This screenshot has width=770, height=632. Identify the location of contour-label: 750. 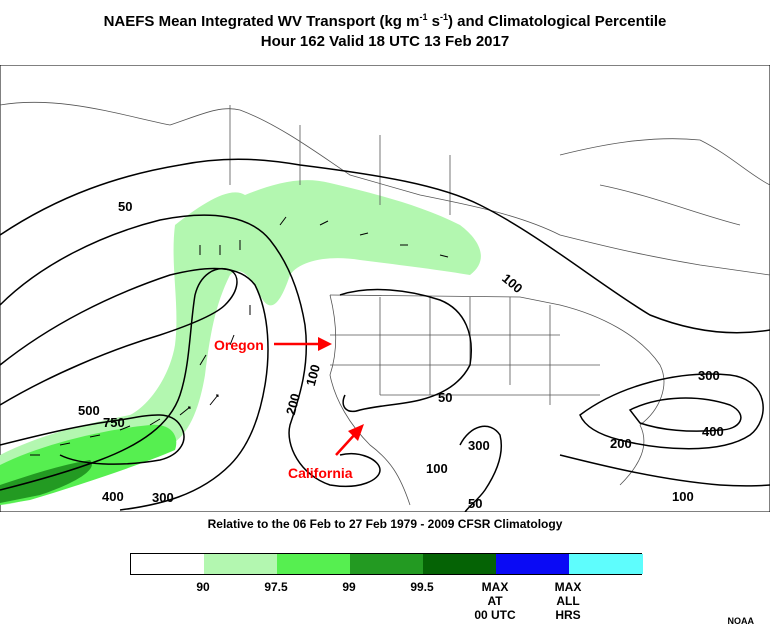
(114, 422).